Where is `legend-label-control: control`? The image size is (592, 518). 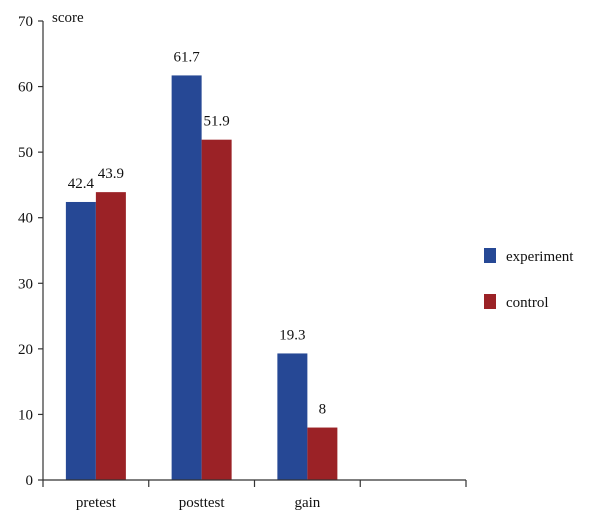
legend-label-control: control is located at coordinates (527, 303).